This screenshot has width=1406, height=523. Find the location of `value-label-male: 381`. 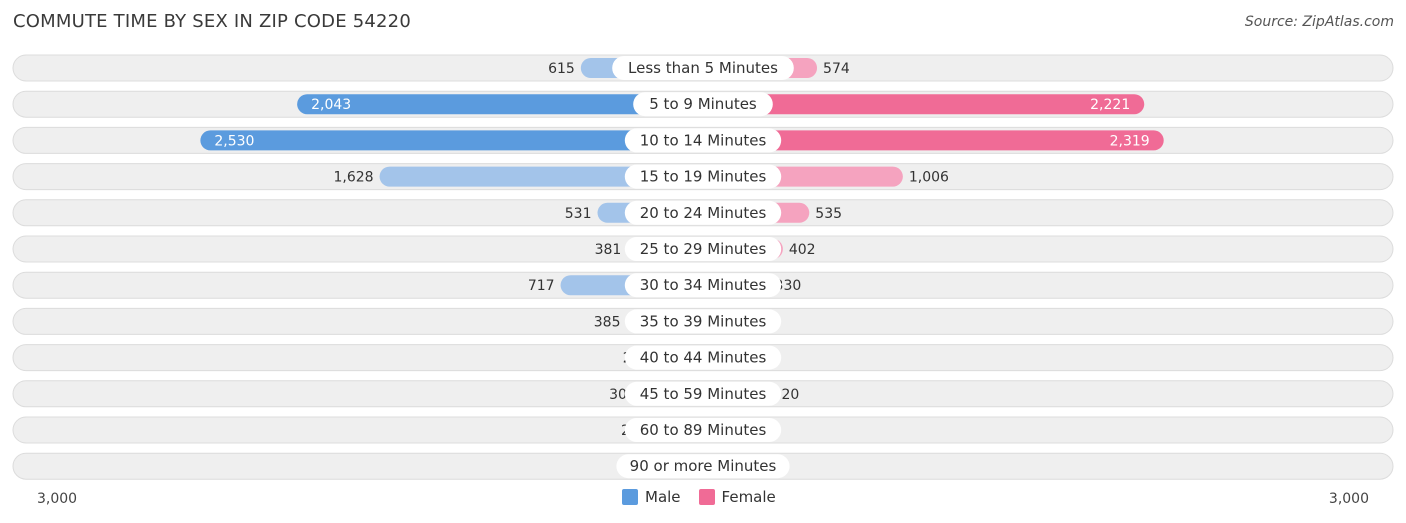

value-label-male: 381 is located at coordinates (608, 250).